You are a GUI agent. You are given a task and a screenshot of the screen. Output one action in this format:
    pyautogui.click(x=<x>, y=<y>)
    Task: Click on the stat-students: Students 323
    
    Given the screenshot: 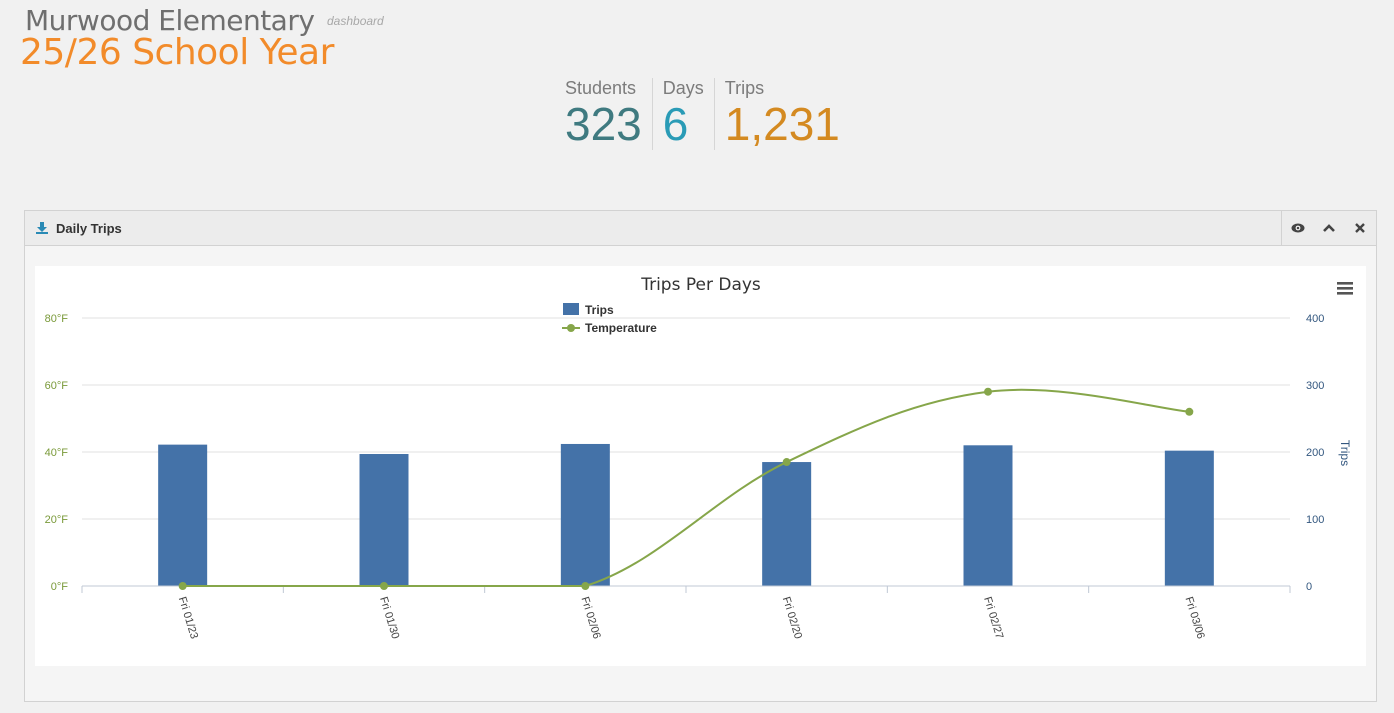 What is the action you would take?
    pyautogui.click(x=608, y=114)
    